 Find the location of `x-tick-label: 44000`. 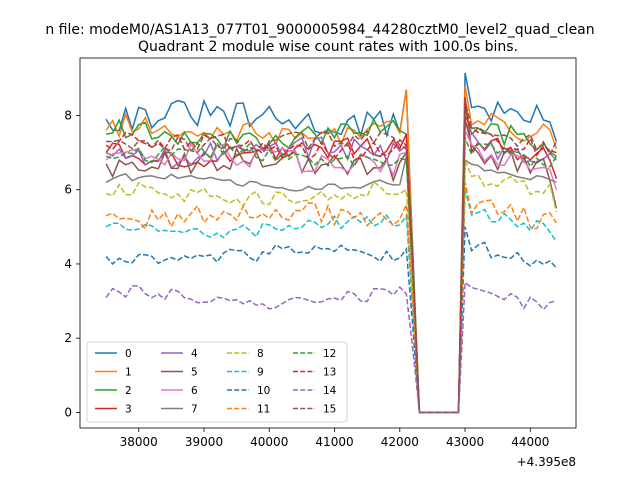

x-tick-label: 44000 is located at coordinates (530, 442).